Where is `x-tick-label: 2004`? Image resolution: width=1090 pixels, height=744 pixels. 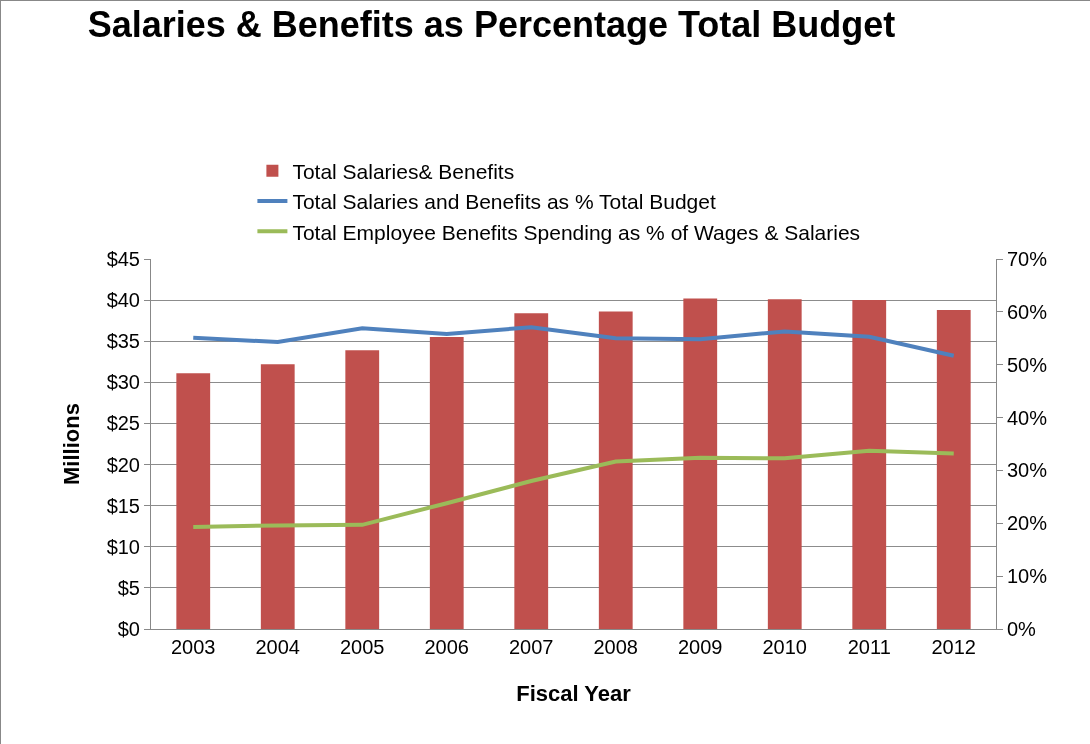 x-tick-label: 2004 is located at coordinates (277, 647).